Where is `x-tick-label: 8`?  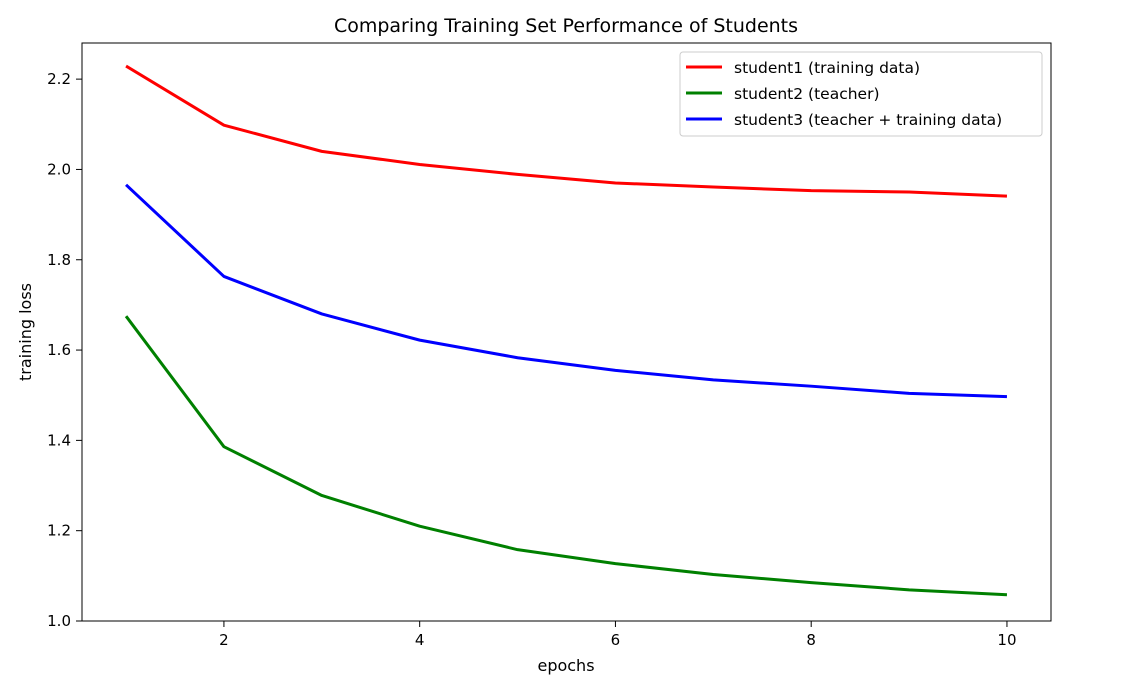 x-tick-label: 8 is located at coordinates (811, 640).